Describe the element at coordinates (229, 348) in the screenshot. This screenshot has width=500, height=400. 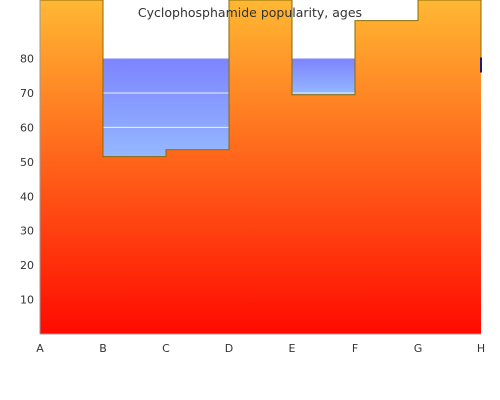
I see `x-tick-label: D` at that location.